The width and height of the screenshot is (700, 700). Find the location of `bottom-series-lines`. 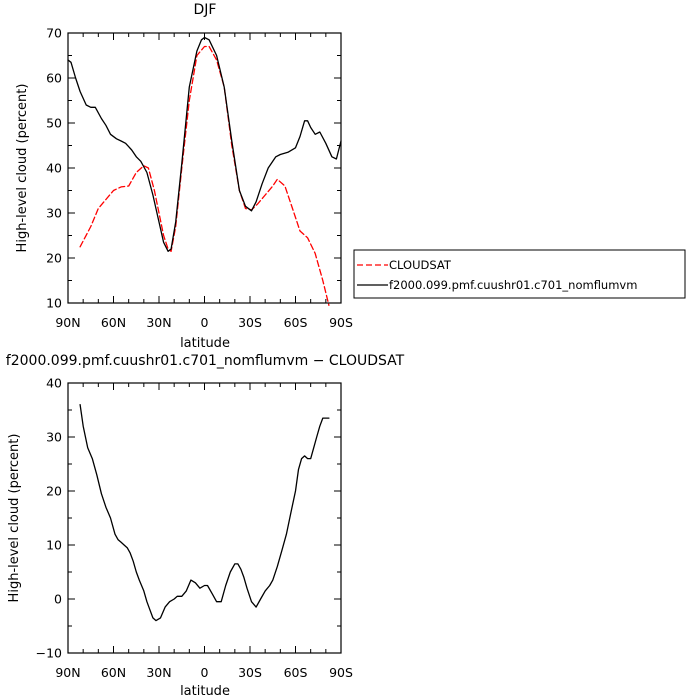

bottom-series-lines is located at coordinates (204, 512).